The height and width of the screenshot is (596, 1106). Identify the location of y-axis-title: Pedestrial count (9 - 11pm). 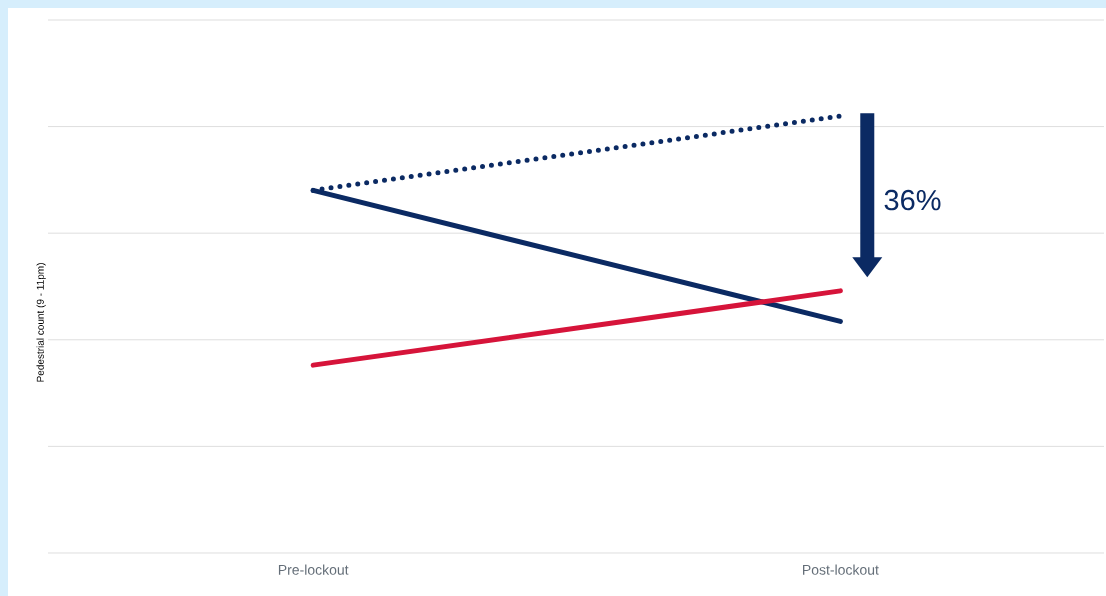
(41, 322).